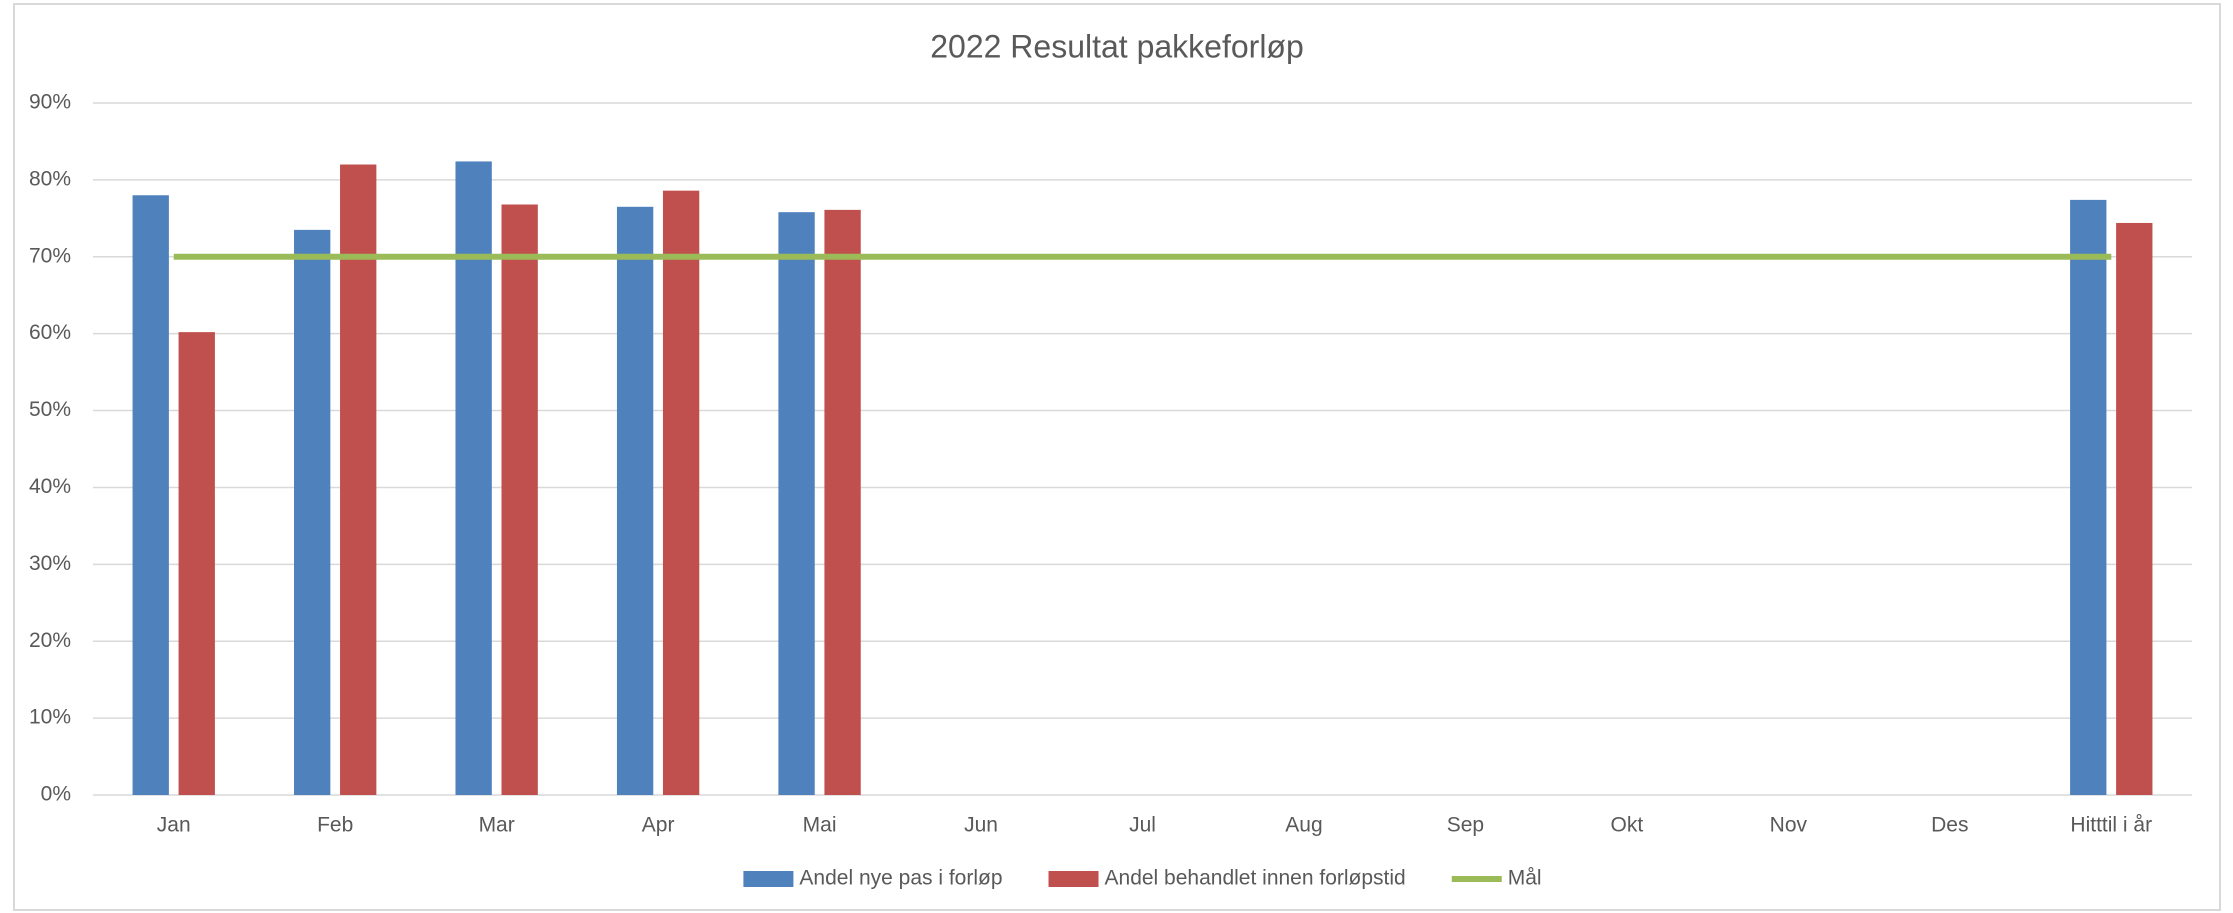  Describe the element at coordinates (1627, 825) in the screenshot. I see `x-tick-label: Okt` at that location.